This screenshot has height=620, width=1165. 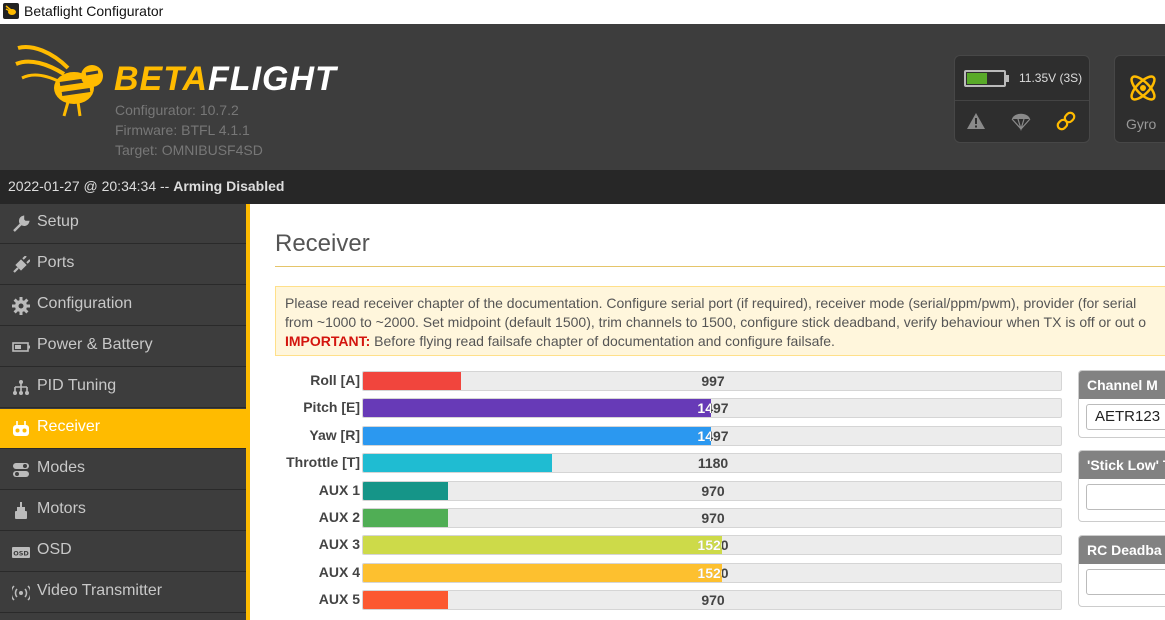 I want to click on arming-status: Arming Disabled, so click(x=229, y=186).